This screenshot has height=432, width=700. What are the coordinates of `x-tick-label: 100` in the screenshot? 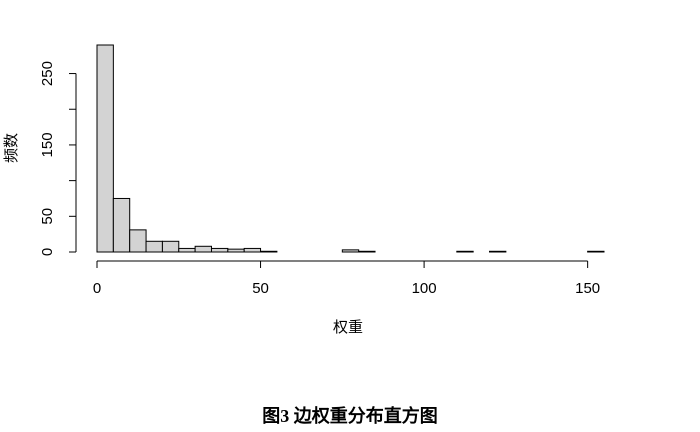 It's located at (424, 288).